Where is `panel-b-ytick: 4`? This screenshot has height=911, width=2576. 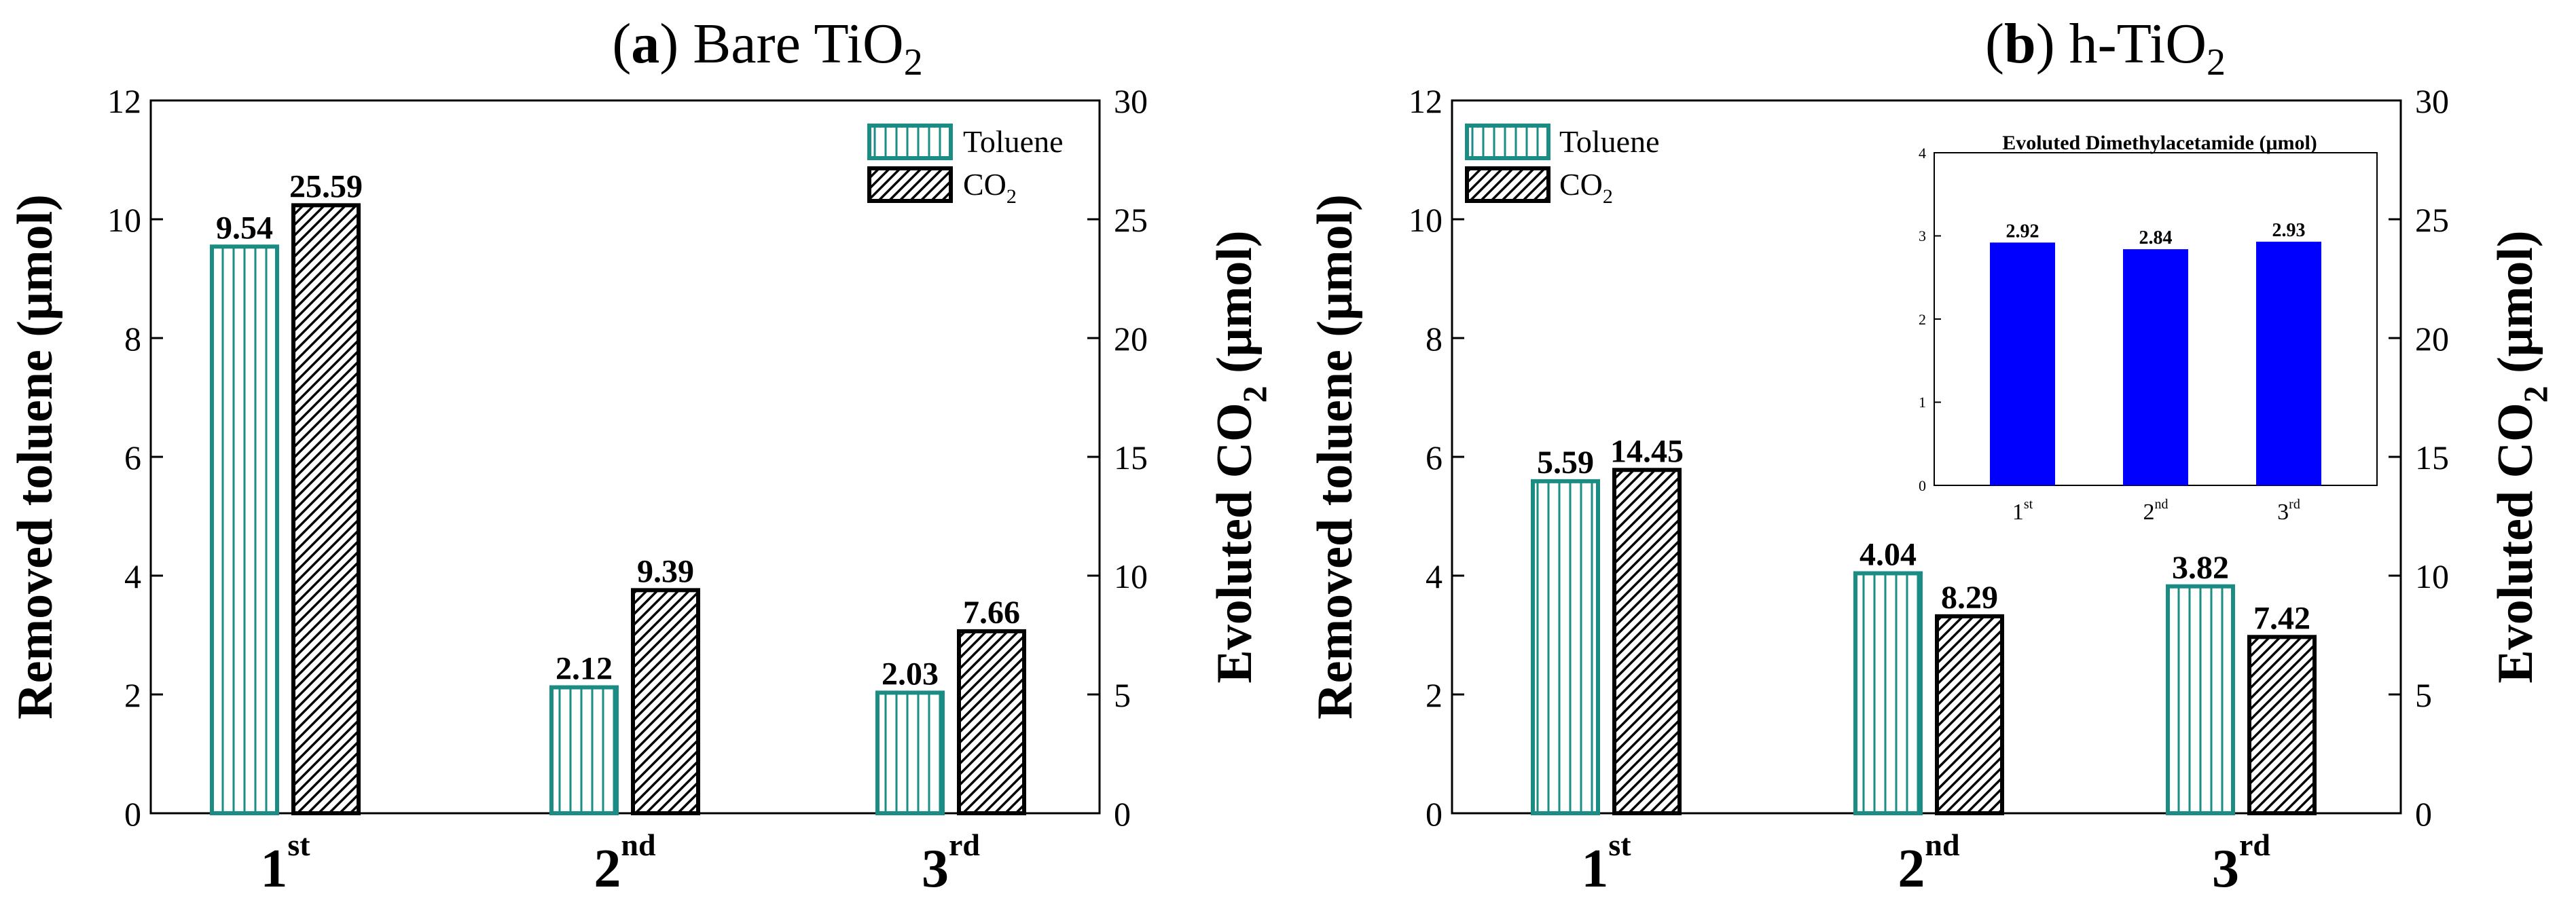 panel-b-ytick: 4 is located at coordinates (1445, 576).